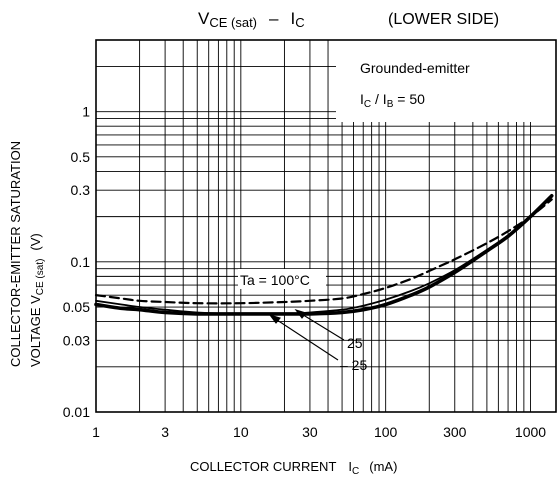  What do you see at coordinates (530, 432) in the screenshot?
I see `x-tick-label: 1000` at bounding box center [530, 432].